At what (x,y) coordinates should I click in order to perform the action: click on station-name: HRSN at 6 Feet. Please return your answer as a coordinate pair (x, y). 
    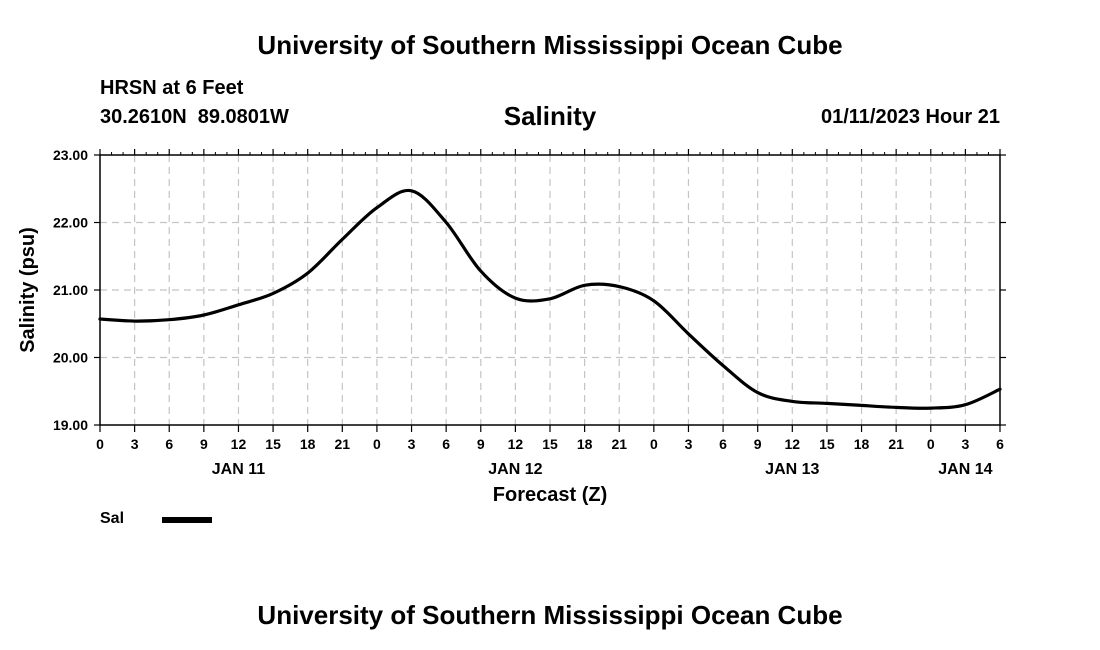
    Looking at the image, I should click on (172, 88).